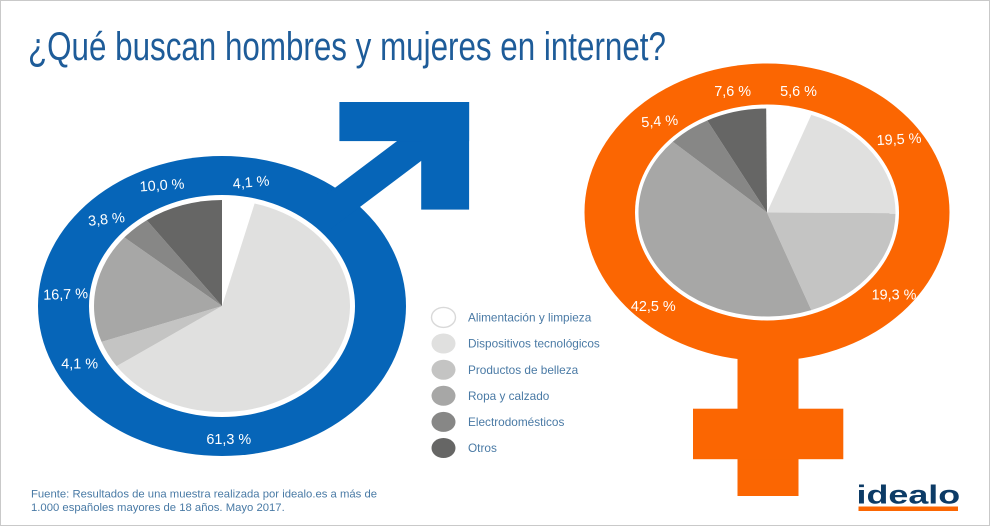 The width and height of the screenshot is (990, 531). What do you see at coordinates (482, 448) in the screenshot?
I see `svg-text: Otros` at bounding box center [482, 448].